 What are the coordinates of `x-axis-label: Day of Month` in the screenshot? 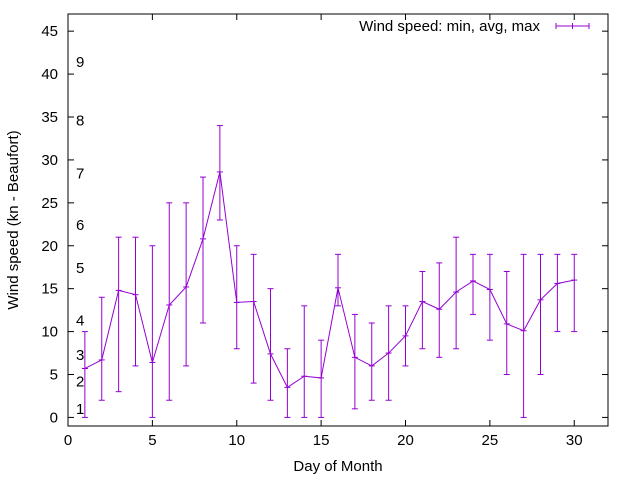 It's located at (337, 466).